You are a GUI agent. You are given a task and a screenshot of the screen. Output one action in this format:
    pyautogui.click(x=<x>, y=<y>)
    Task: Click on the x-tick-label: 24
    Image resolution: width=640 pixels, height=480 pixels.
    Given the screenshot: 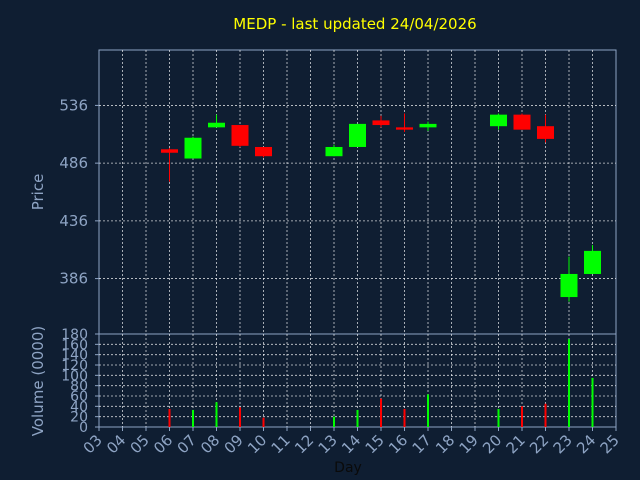 What is the action you would take?
    pyautogui.click(x=586, y=444)
    